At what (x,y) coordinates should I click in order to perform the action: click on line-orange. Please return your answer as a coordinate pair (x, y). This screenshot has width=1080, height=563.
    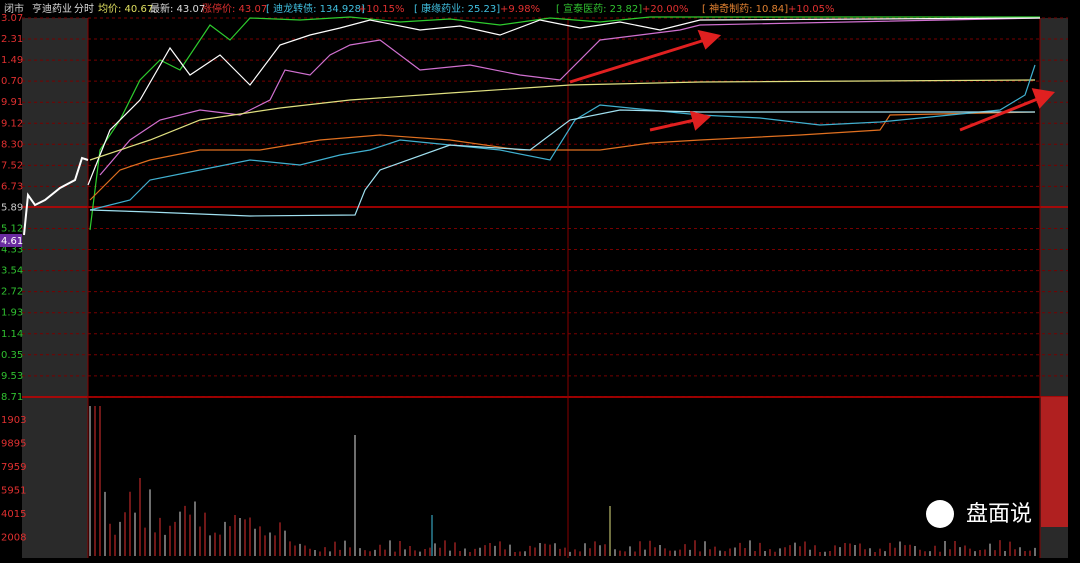
    Looking at the image, I should click on (562, 156).